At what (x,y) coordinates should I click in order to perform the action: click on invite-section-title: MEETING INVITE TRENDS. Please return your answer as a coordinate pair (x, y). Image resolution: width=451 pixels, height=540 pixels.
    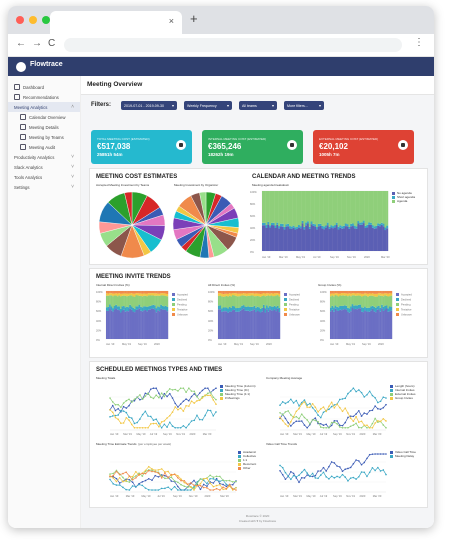
    Looking at the image, I should click on (133, 277).